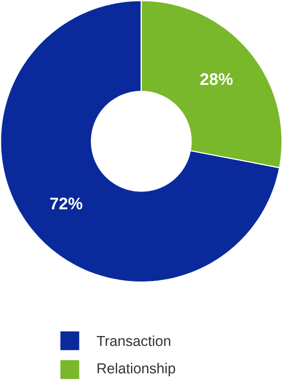 The width and height of the screenshot is (283, 380). Describe the element at coordinates (66, 204) in the screenshot. I see `data-label: 72%` at that location.